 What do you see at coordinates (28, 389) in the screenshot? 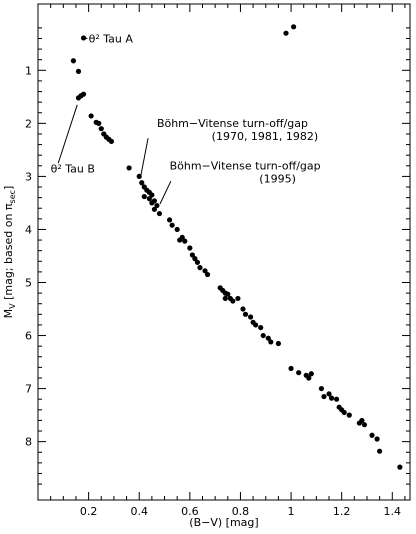
I see `y-tick-label: 7` at bounding box center [28, 389].